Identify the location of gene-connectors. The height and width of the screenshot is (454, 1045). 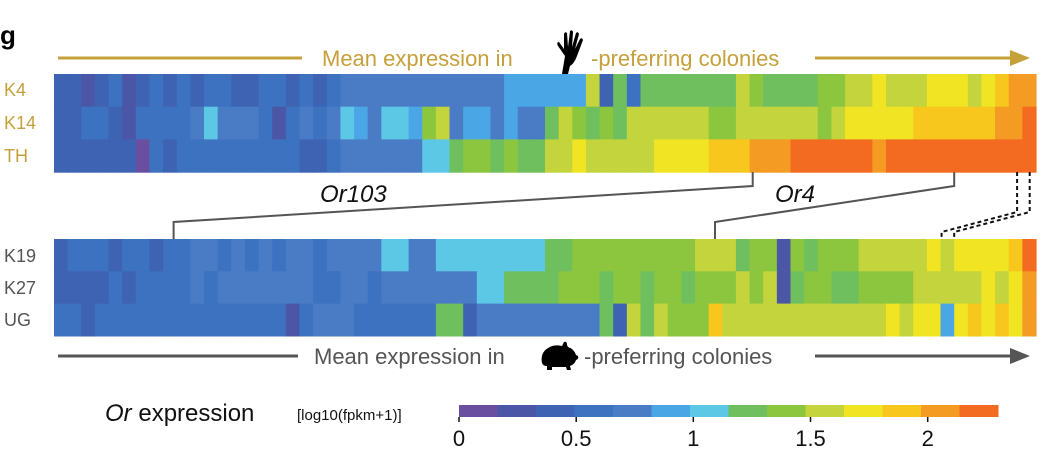
(601, 205).